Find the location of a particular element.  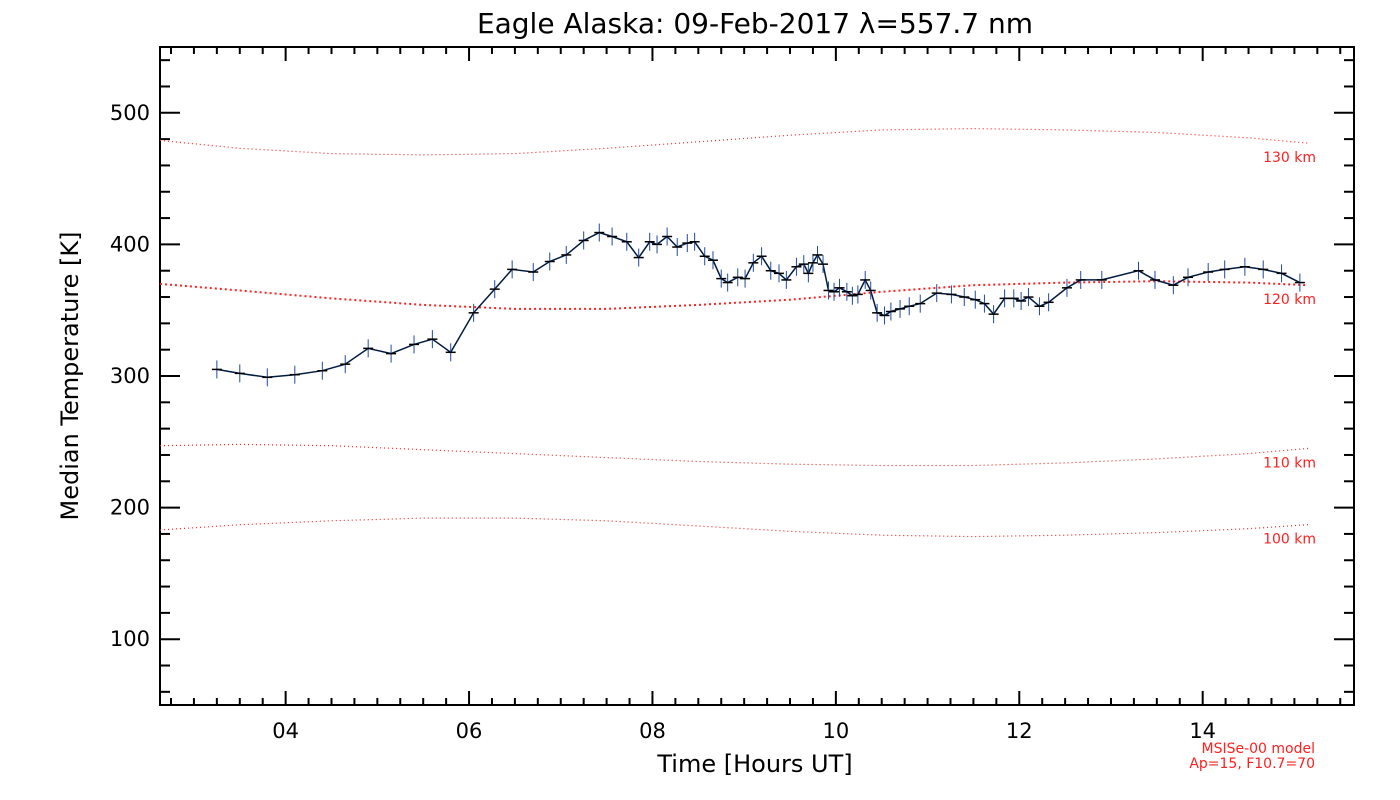

y-tick-labels: 100 200 300 400 500 is located at coordinates (130, 376).